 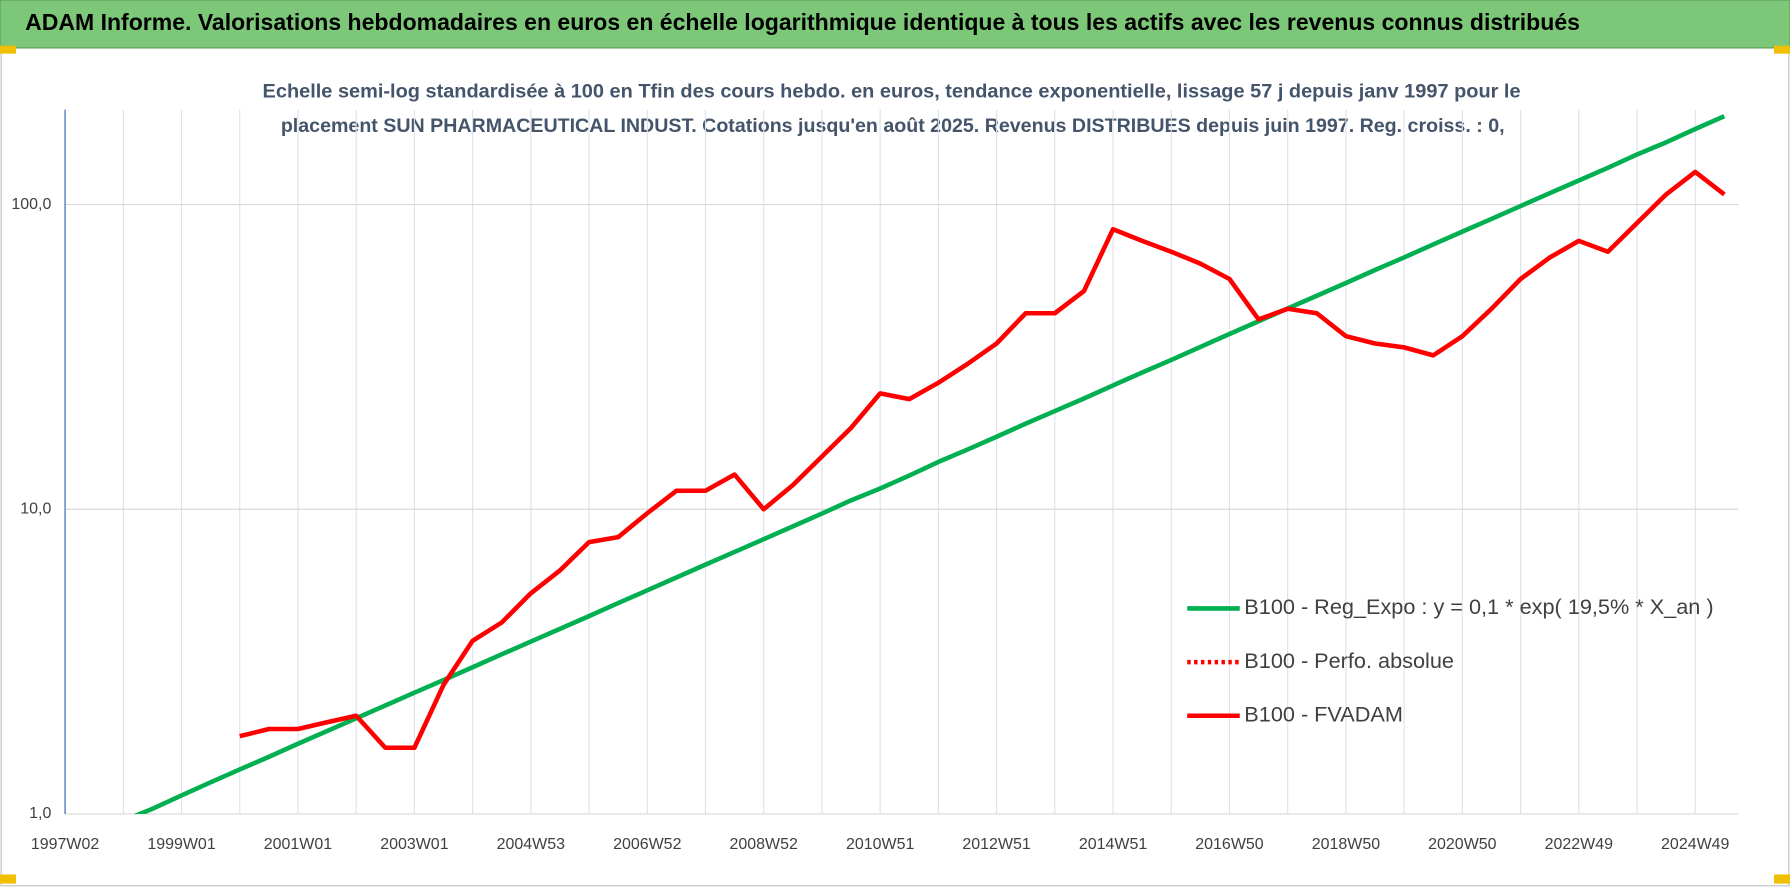 I want to click on x-tick-label: 2020W50, so click(x=1462, y=844).